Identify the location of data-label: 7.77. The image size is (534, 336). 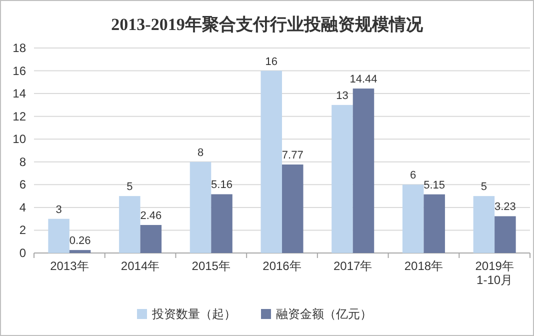
(293, 156).